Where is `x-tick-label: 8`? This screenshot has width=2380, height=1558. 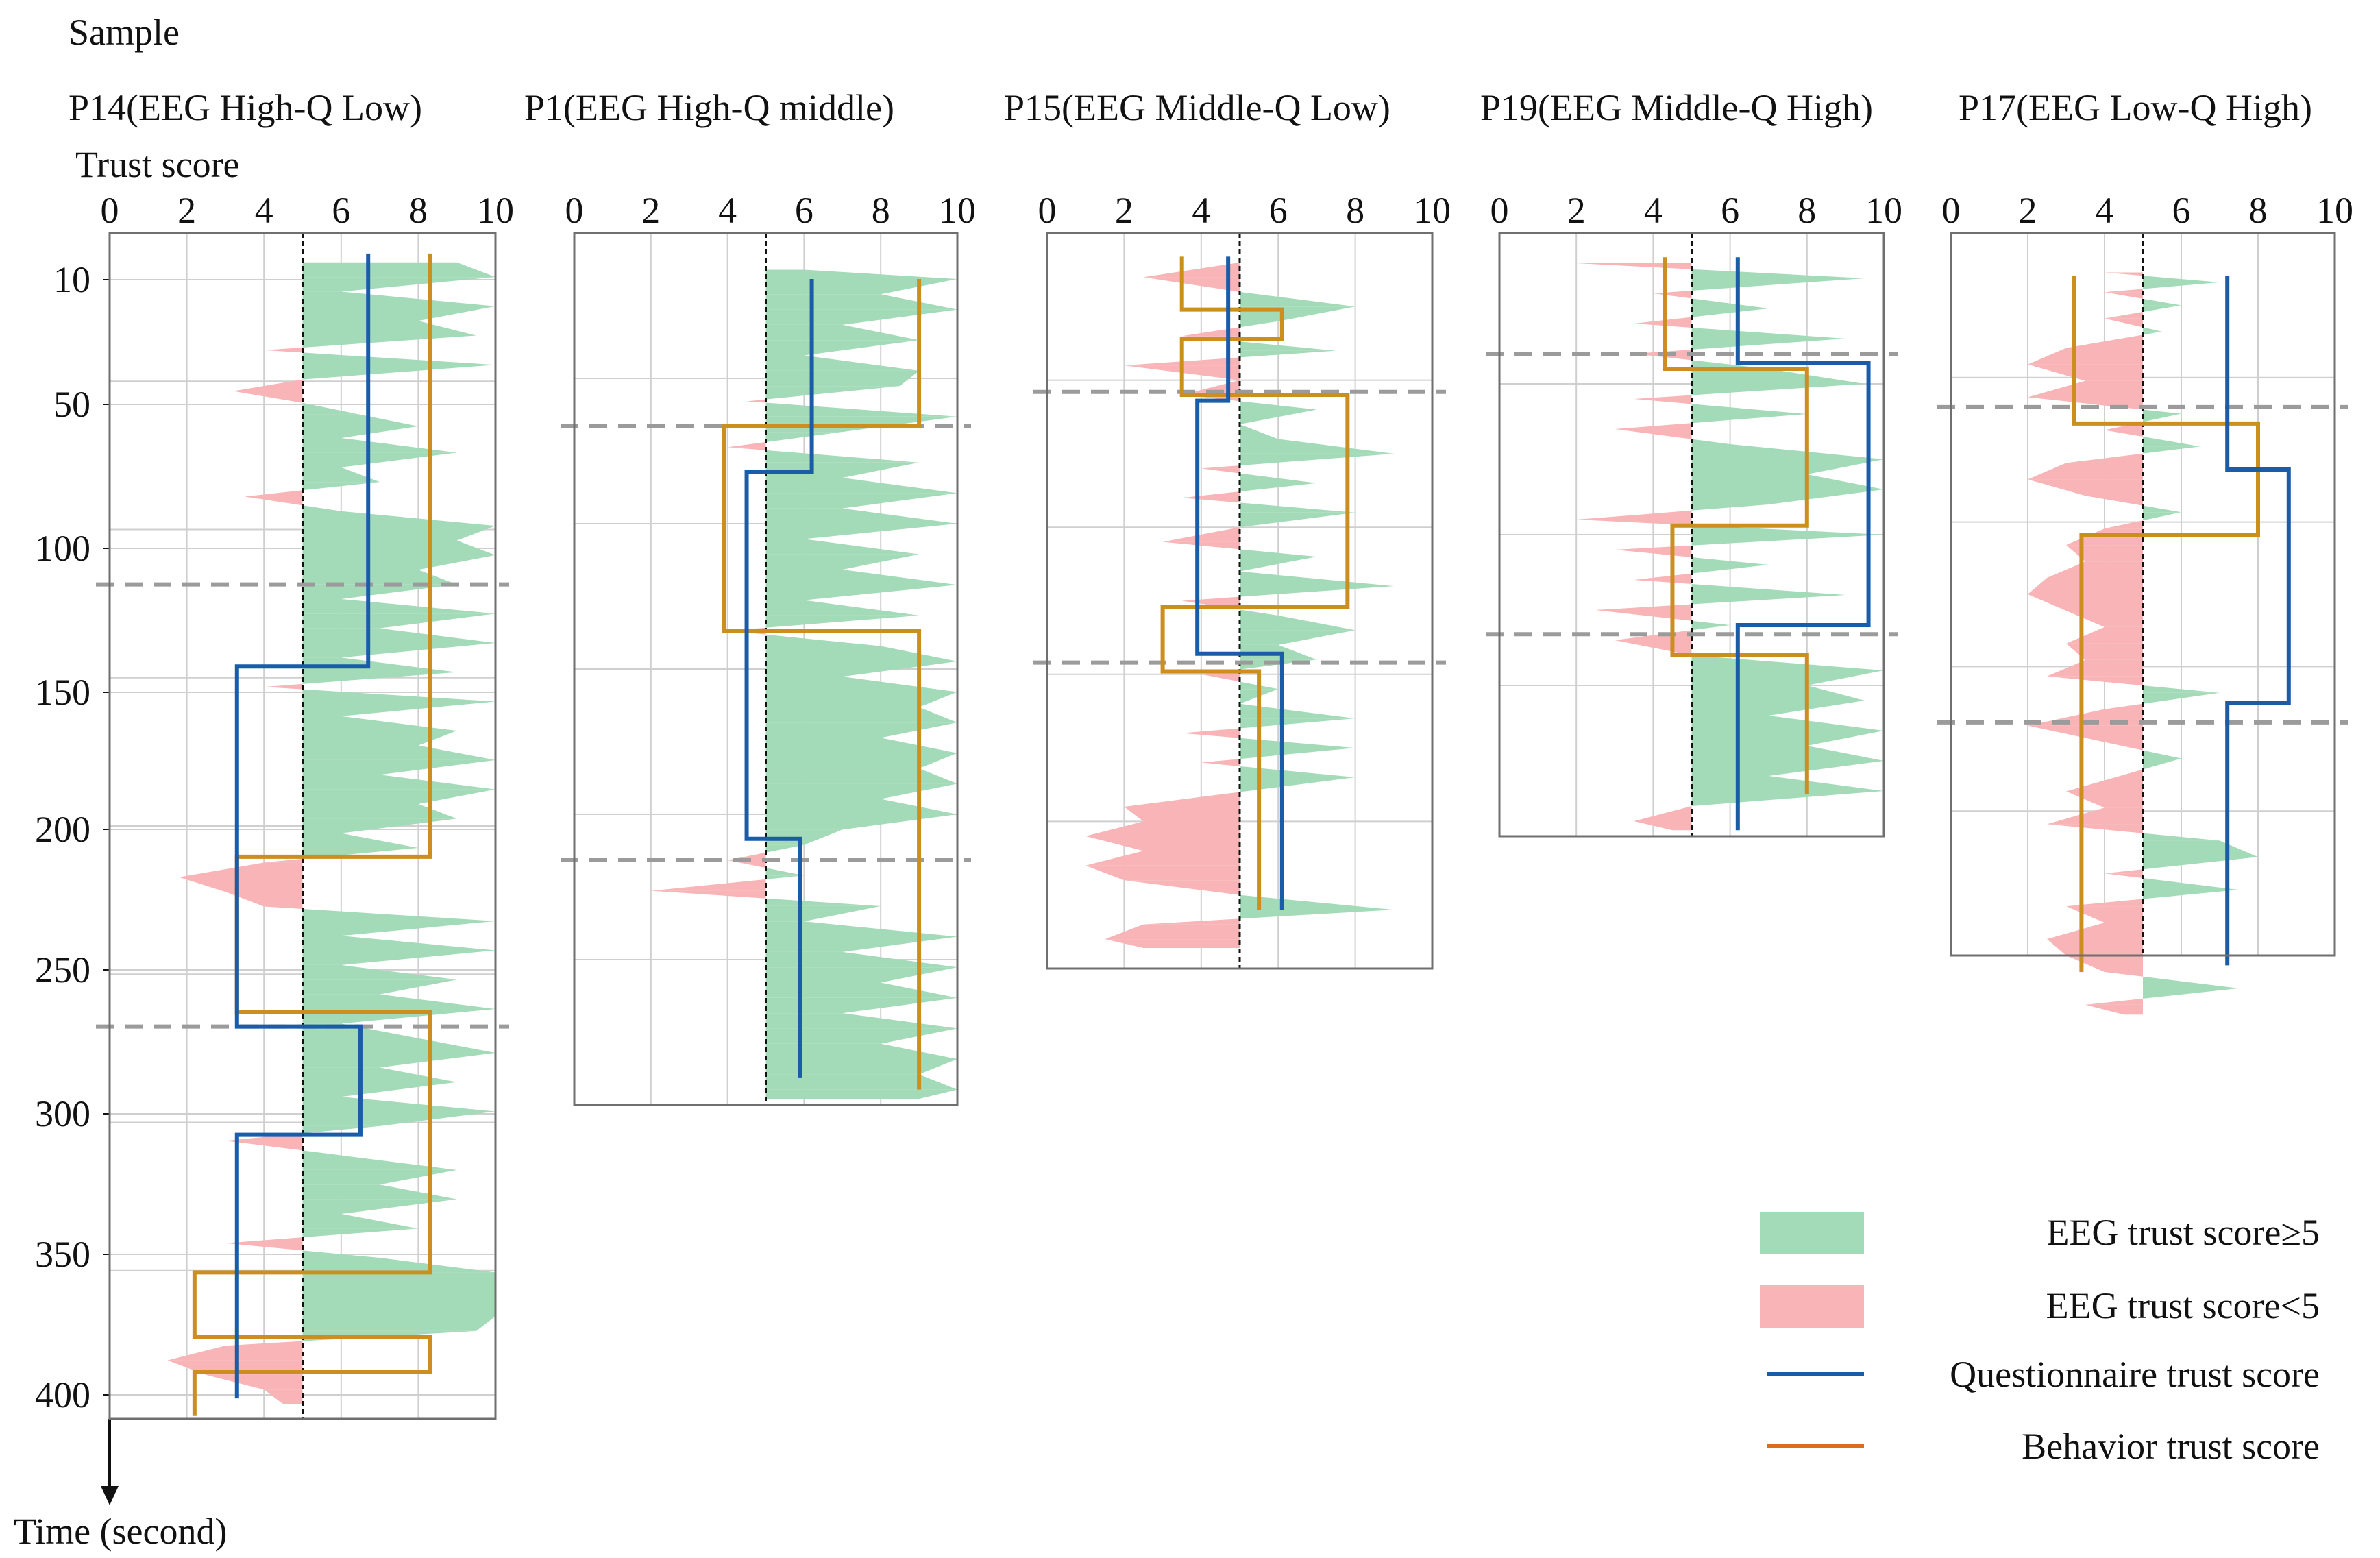 x-tick-label: 8 is located at coordinates (1807, 210).